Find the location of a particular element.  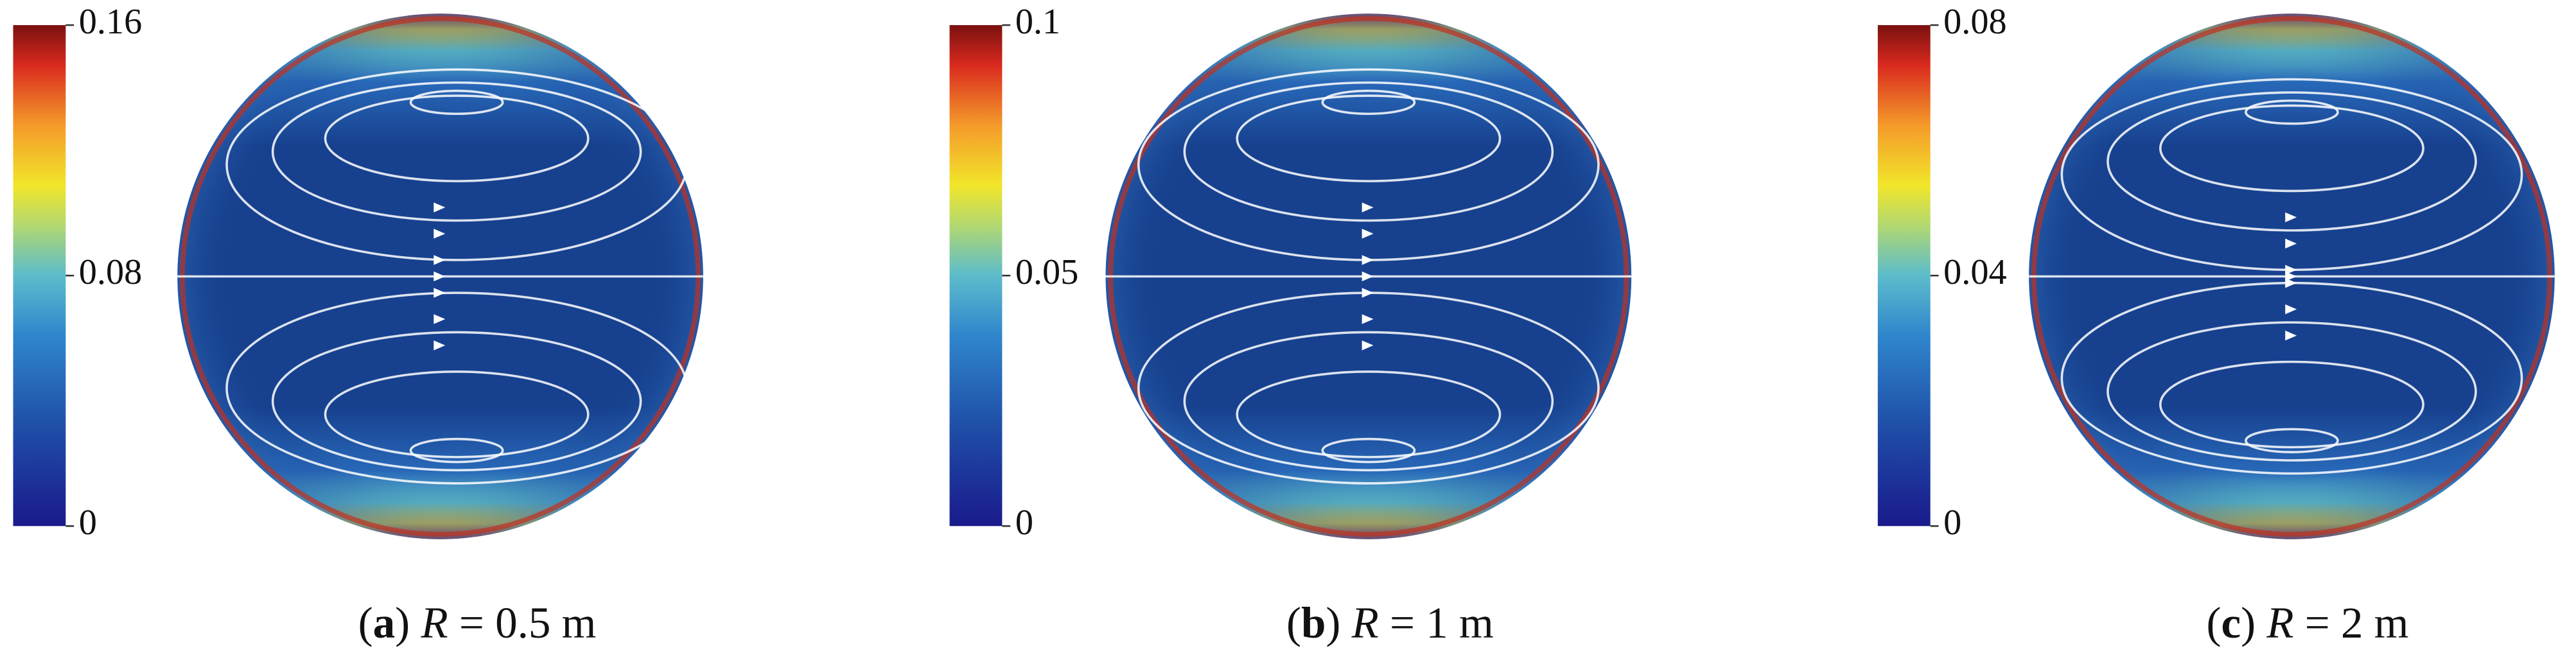

caption-run: = 2 m is located at coordinates (2351, 622).